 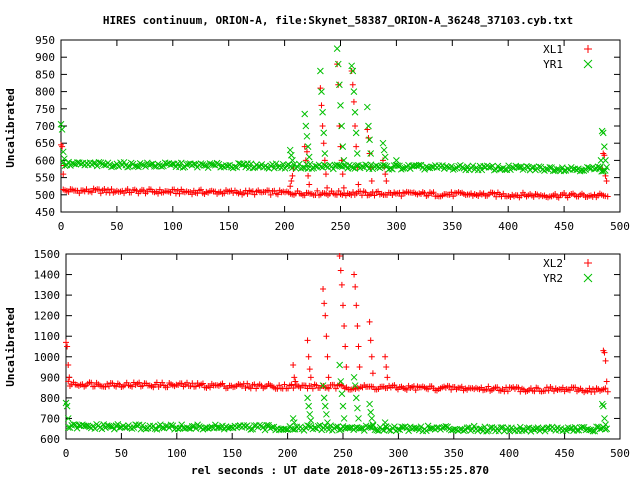 I want to click on legend-label: YR1, so click(x=553, y=64).